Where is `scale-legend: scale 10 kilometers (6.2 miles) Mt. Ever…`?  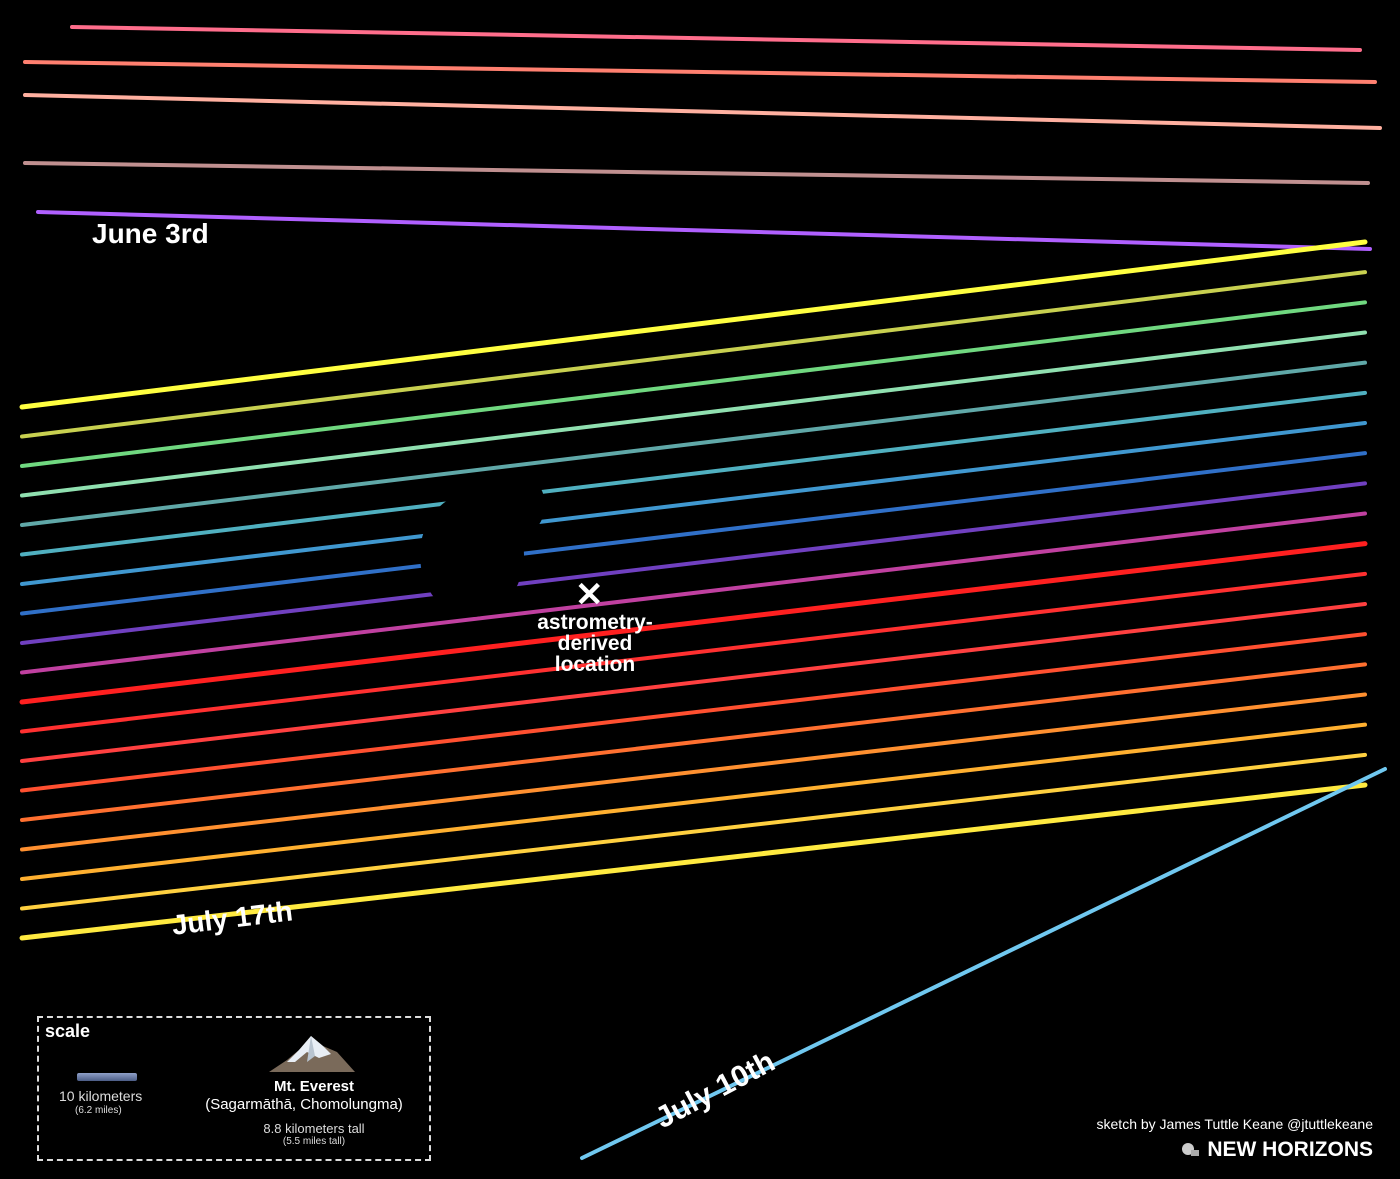
scale-legend: scale 10 kilometers (6.2 miles) Mt. Ever… is located at coordinates (234, 1088).